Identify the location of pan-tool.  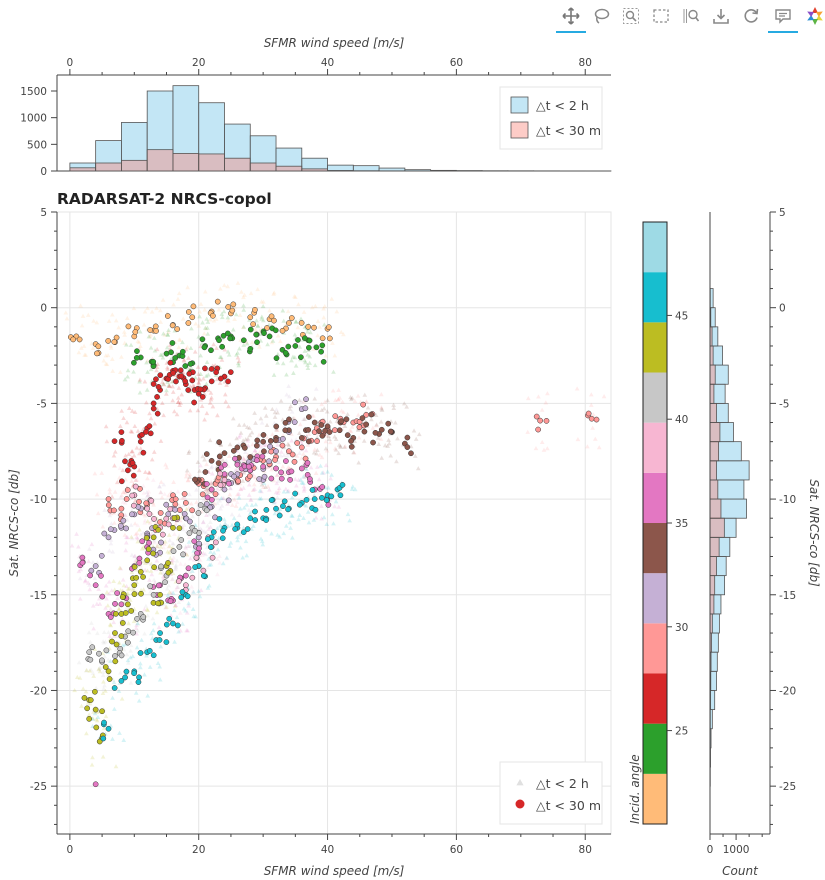
(571, 18).